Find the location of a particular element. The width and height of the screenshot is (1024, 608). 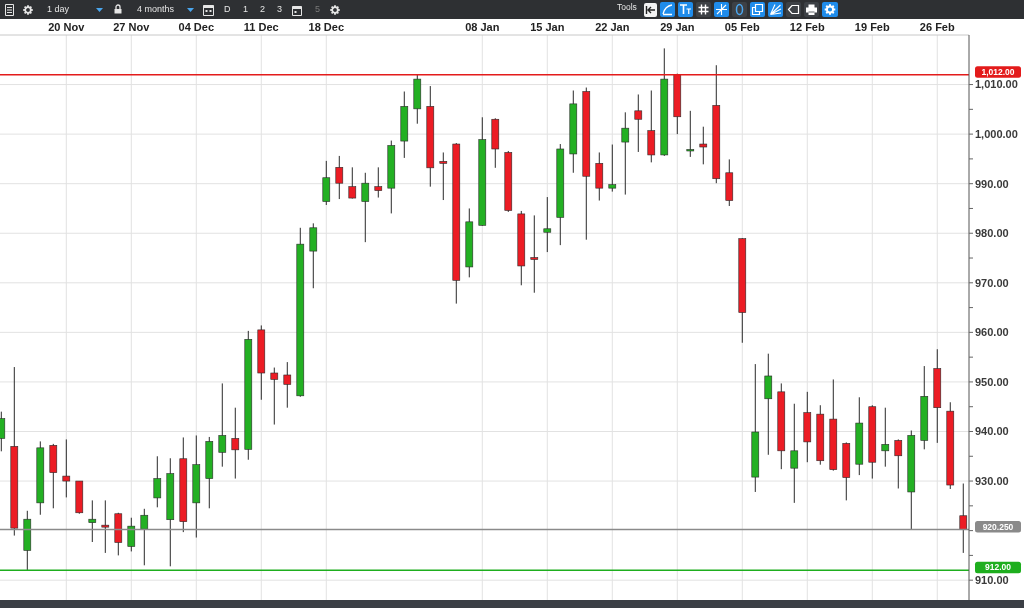

toolbar: 1 day 4 months D 1 2 3 5 Tools is located at coordinates (512, 9).